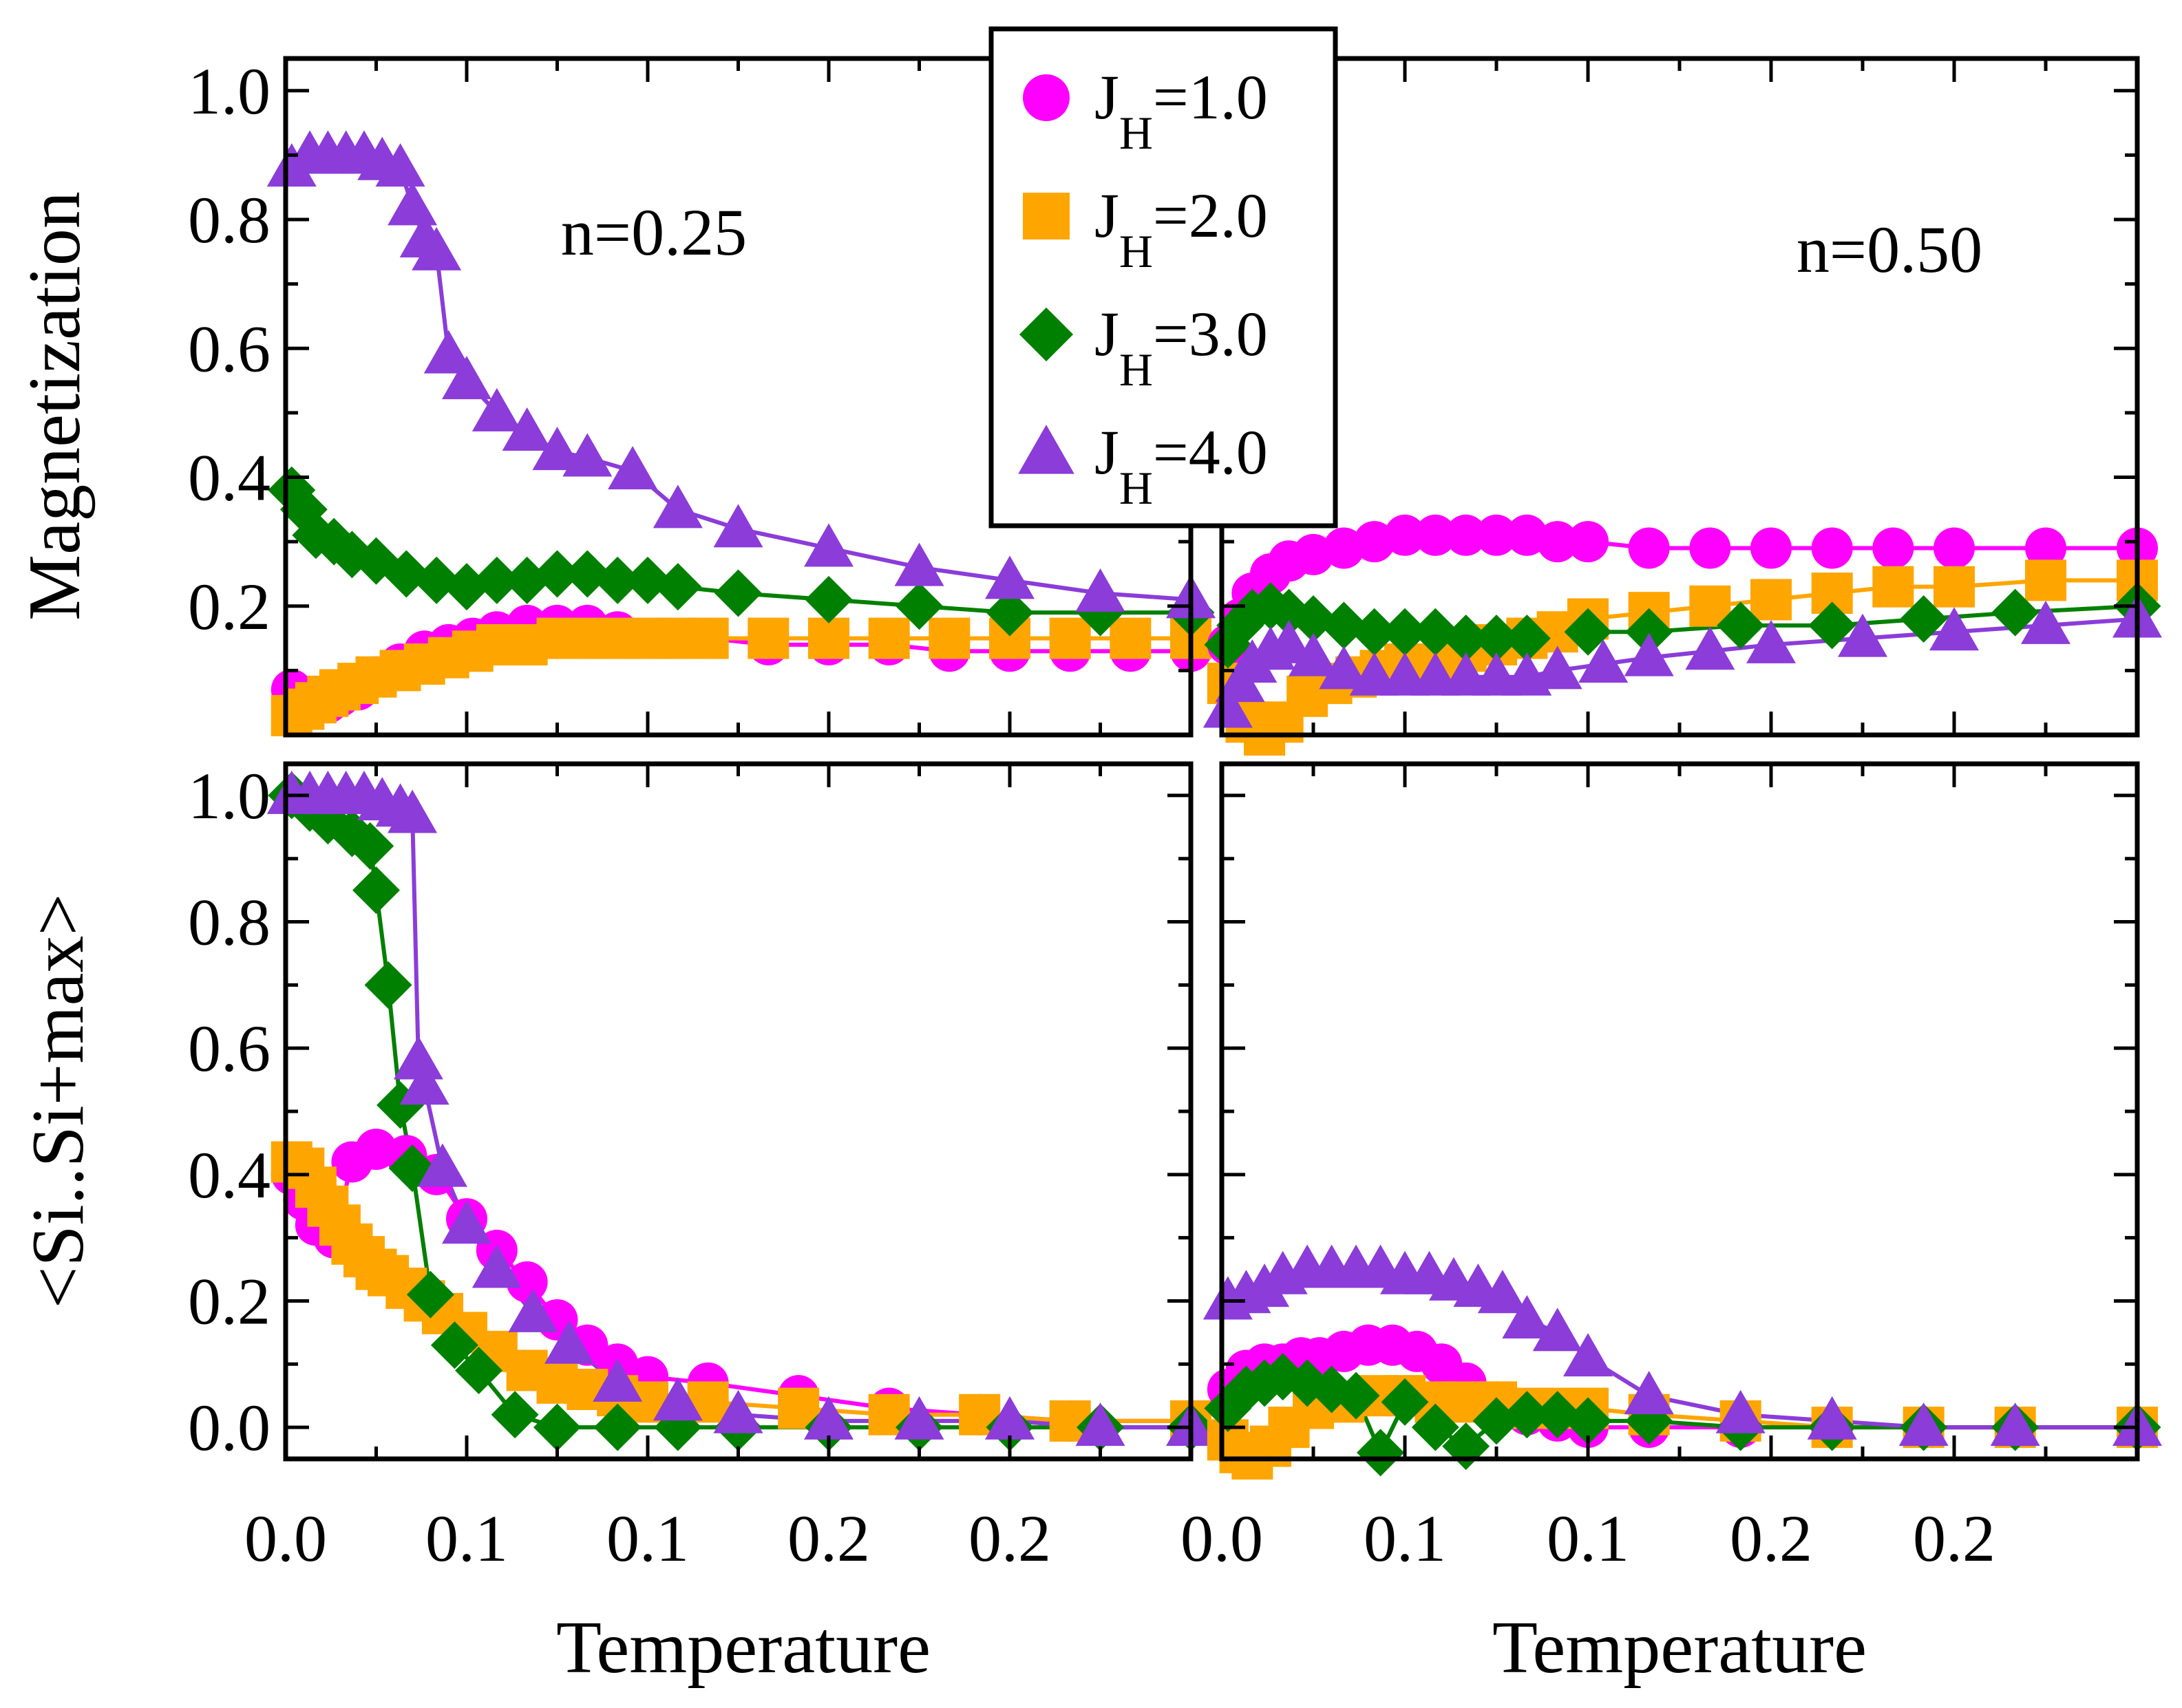 This screenshot has width=2182, height=1708. I want to click on legend-entry: JH=1.0, so click(1145, 110).